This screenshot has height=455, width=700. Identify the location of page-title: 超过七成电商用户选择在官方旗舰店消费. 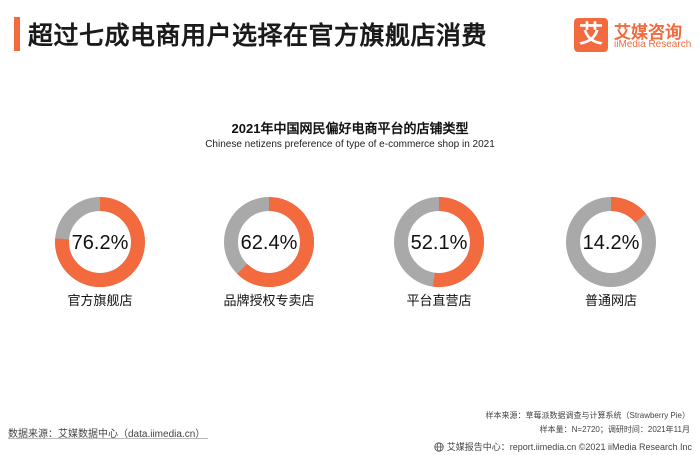
(258, 36).